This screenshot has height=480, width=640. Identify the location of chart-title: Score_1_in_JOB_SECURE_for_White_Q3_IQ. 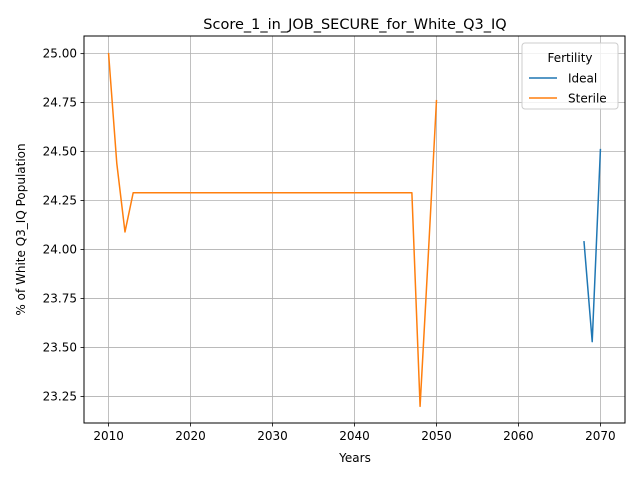
(354, 25).